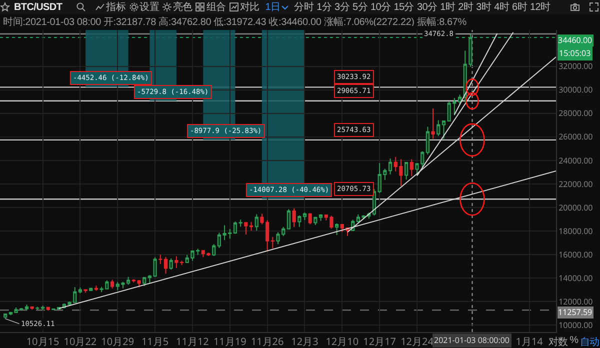 Image resolution: width=600 pixels, height=348 pixels. I want to click on x-tick-label: 11月19, so click(230, 341).